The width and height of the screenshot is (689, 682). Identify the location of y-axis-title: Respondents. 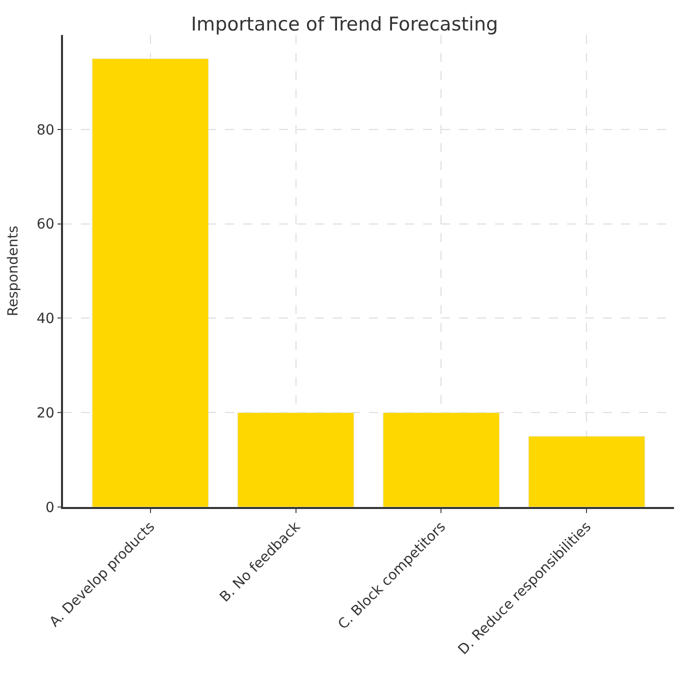
(14, 271).